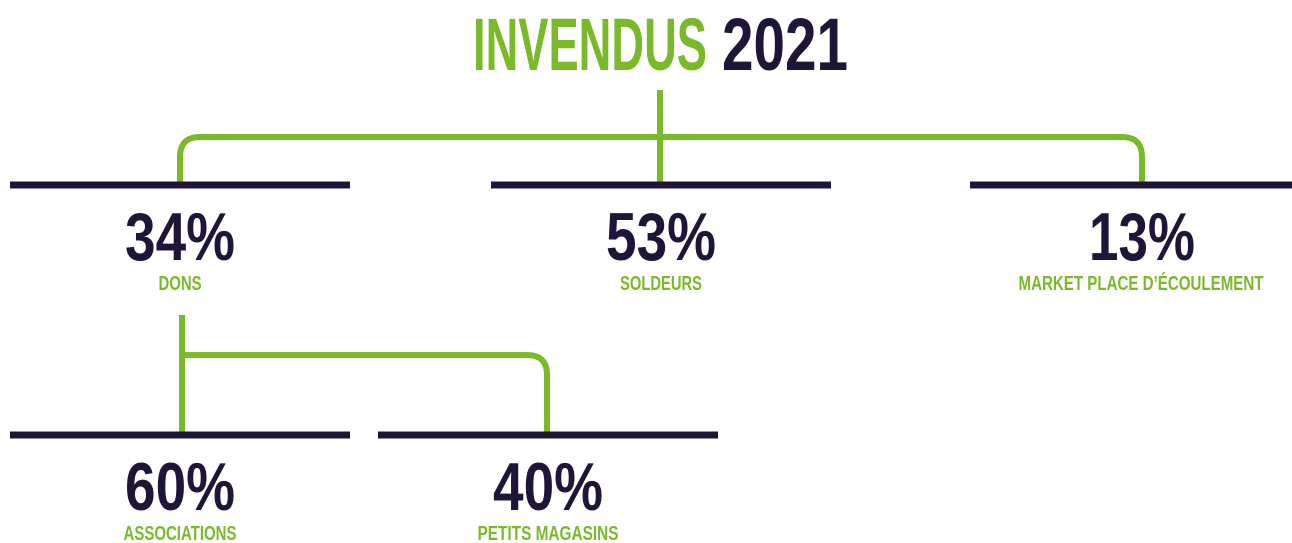  I want to click on node-label: PETITS MAGASINS, so click(548, 533).